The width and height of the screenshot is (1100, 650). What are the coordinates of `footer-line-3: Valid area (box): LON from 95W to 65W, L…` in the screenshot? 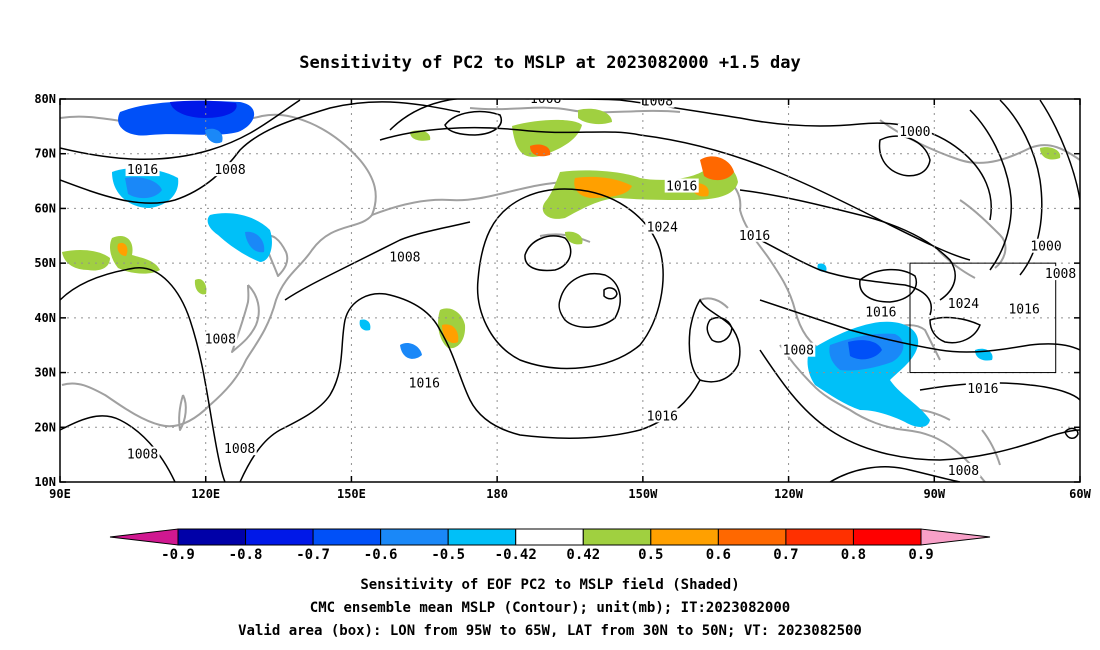 It's located at (550, 631).